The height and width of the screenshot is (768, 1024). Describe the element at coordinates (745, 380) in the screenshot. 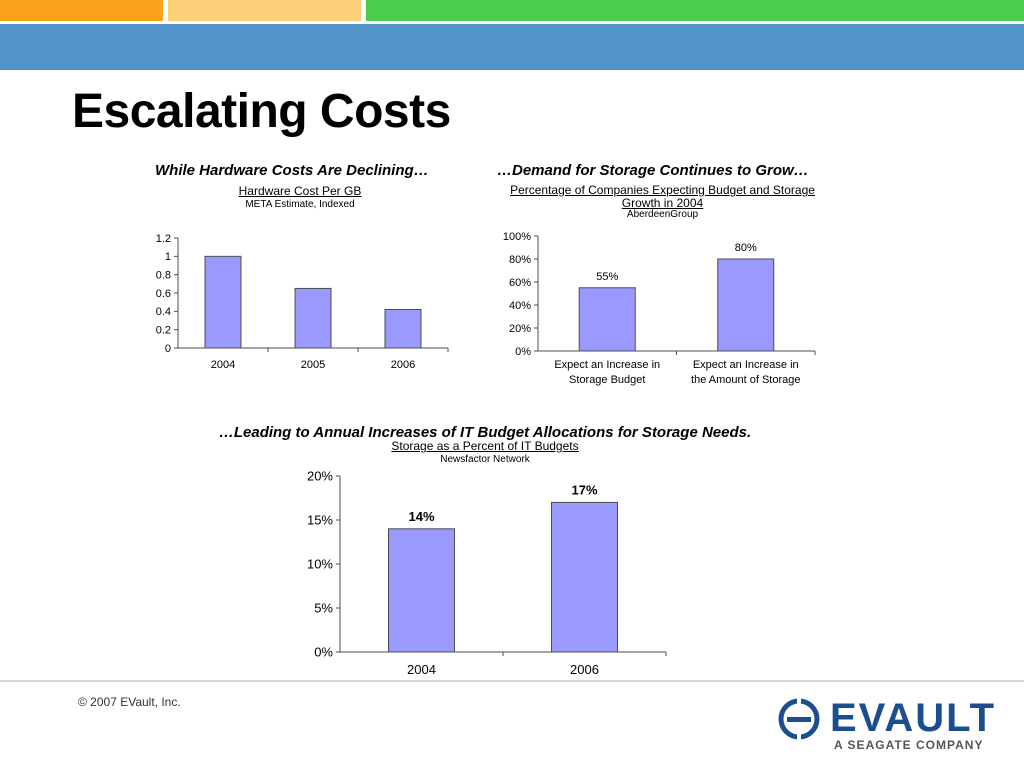

I see `category-label: the Amount of Storage` at that location.